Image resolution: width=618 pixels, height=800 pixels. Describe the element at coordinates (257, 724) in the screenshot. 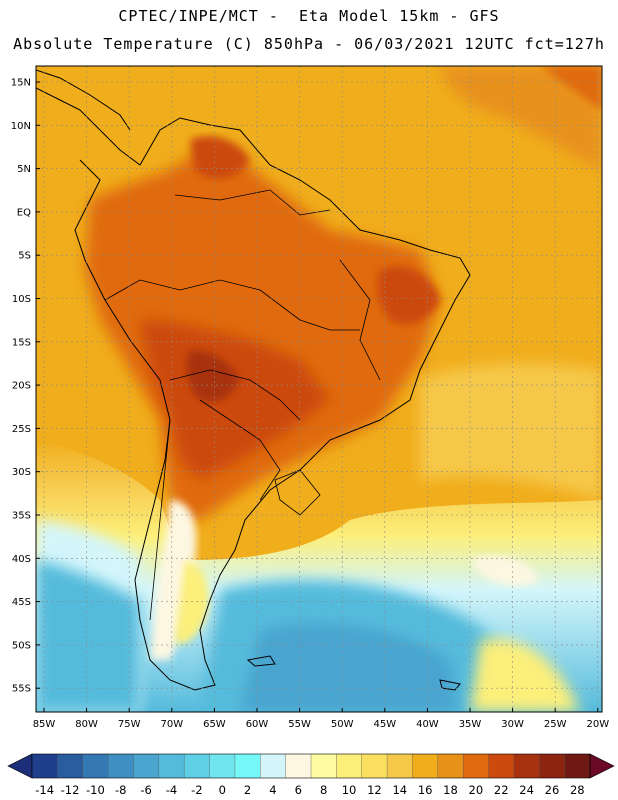

I see `lon-label: 60W` at that location.